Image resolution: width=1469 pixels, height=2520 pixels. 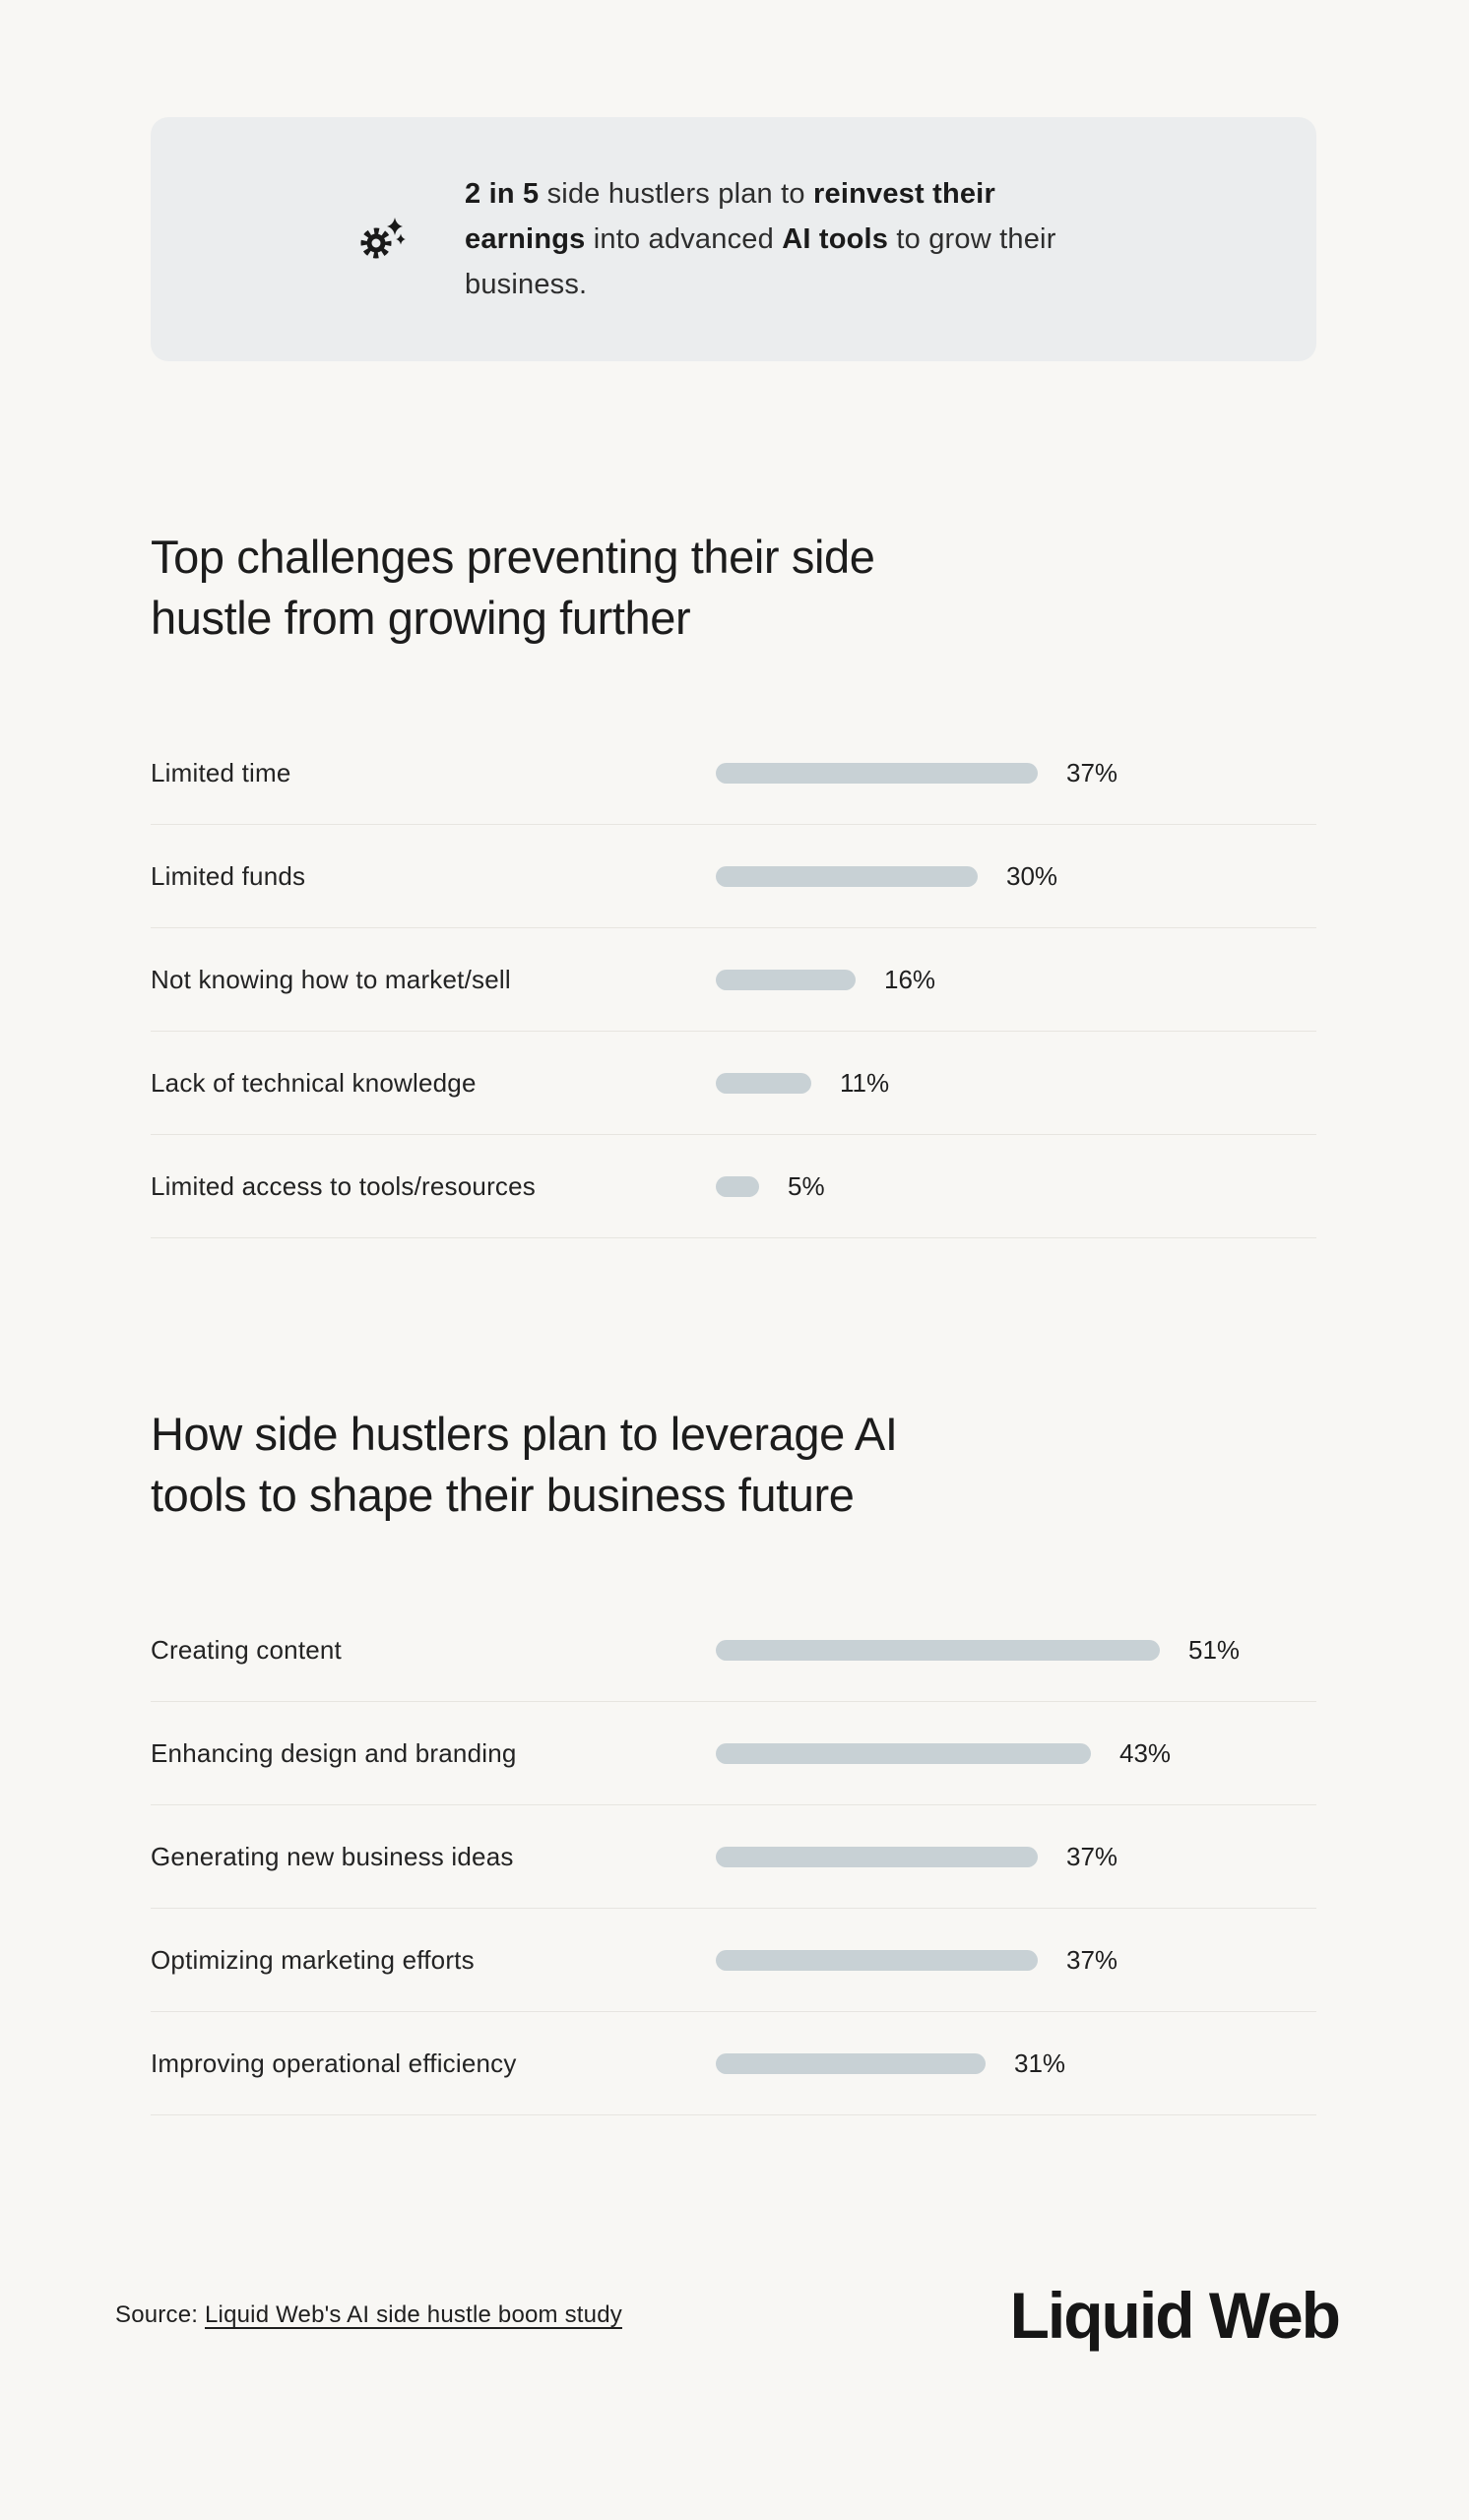 I want to click on chart-row: Creating content 51%, so click(x=733, y=1650).